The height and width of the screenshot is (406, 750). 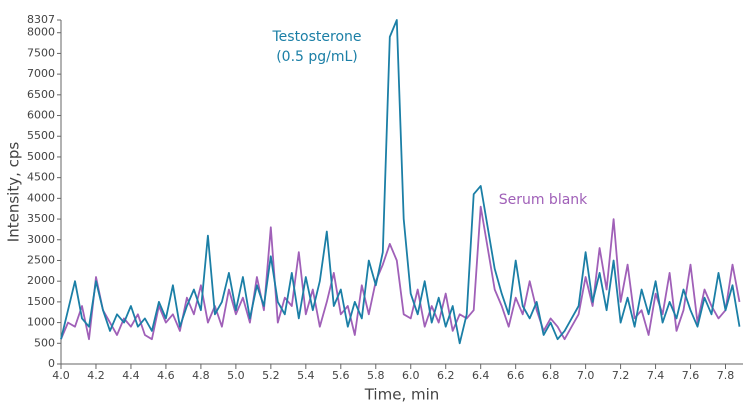 I want to click on y-tick-label: 3500, so click(x=41, y=218).